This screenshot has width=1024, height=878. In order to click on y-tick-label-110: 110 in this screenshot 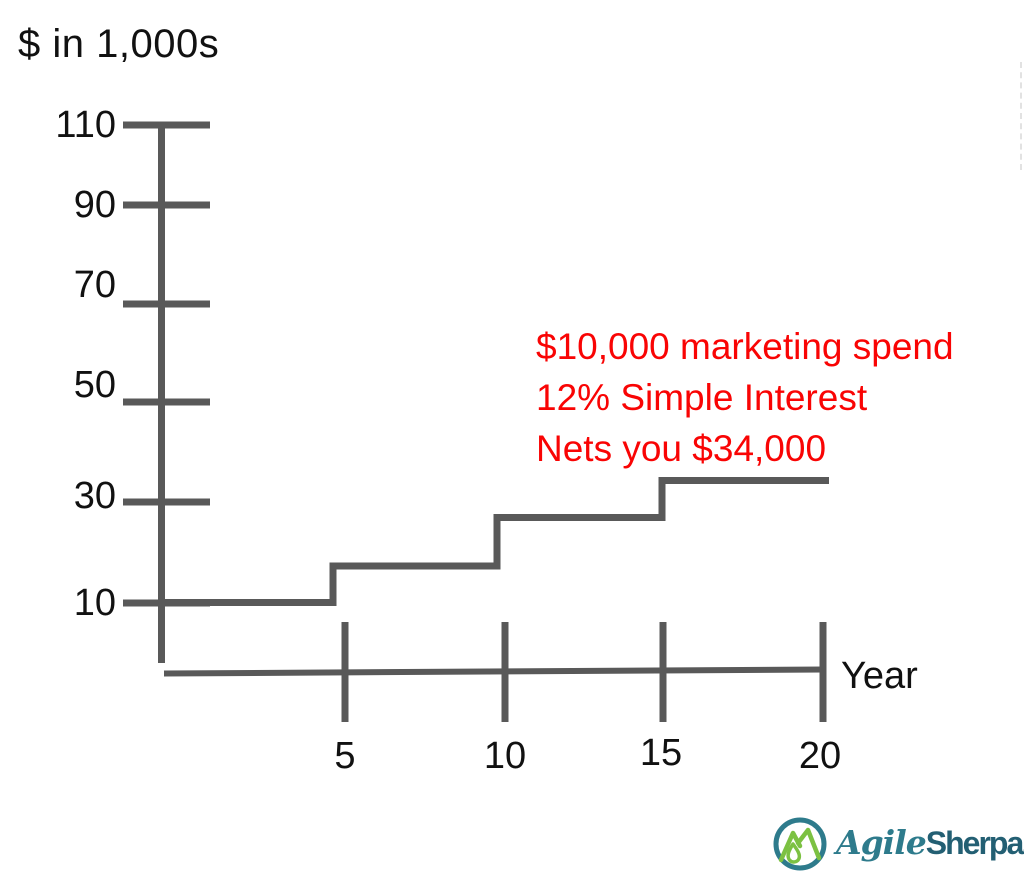, I will do `click(85, 125)`.